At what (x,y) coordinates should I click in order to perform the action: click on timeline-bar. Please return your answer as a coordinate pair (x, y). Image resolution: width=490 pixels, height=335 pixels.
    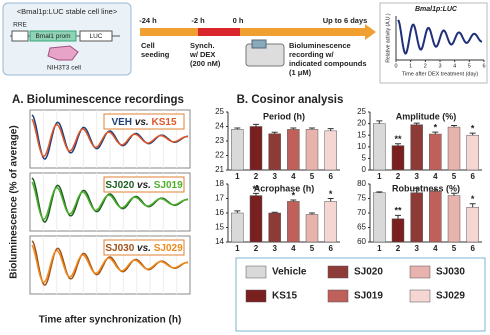
    Looking at the image, I should click on (252, 32).